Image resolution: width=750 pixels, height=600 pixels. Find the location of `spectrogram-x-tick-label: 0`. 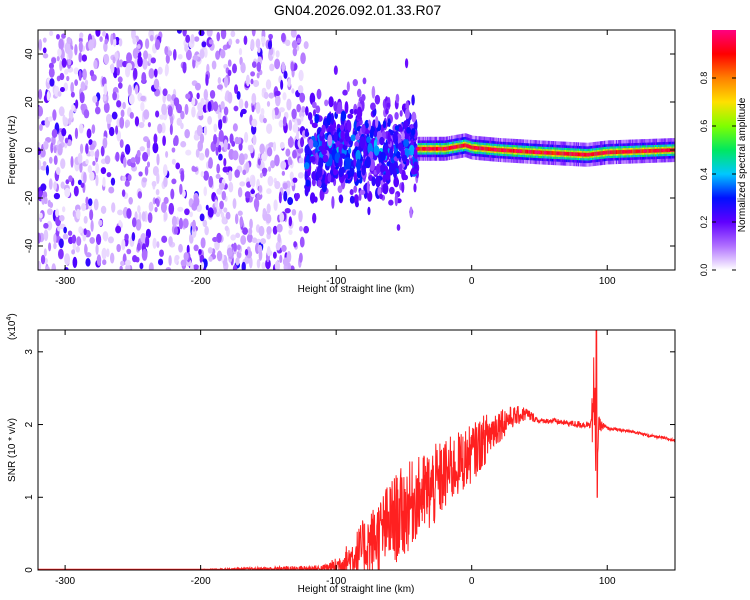

spectrogram-x-tick-label: 0 is located at coordinates (472, 281).